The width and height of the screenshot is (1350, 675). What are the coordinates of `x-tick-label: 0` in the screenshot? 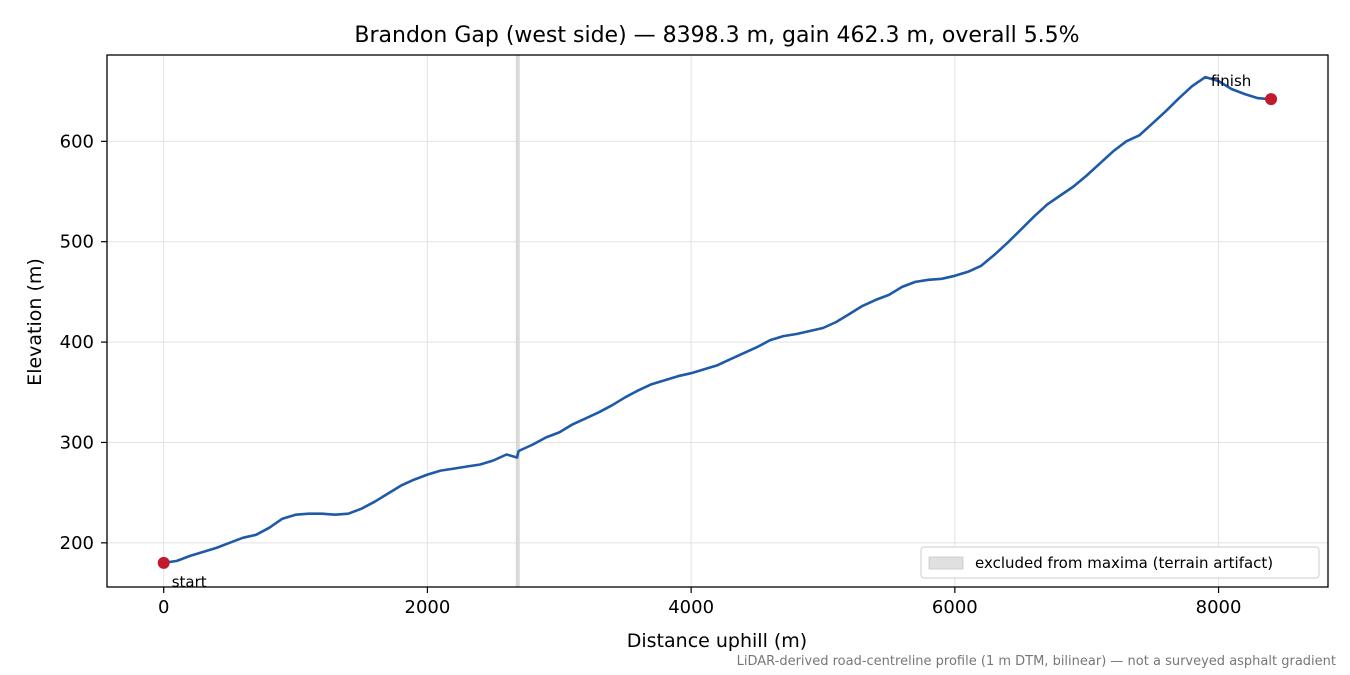 It's located at (163, 607).